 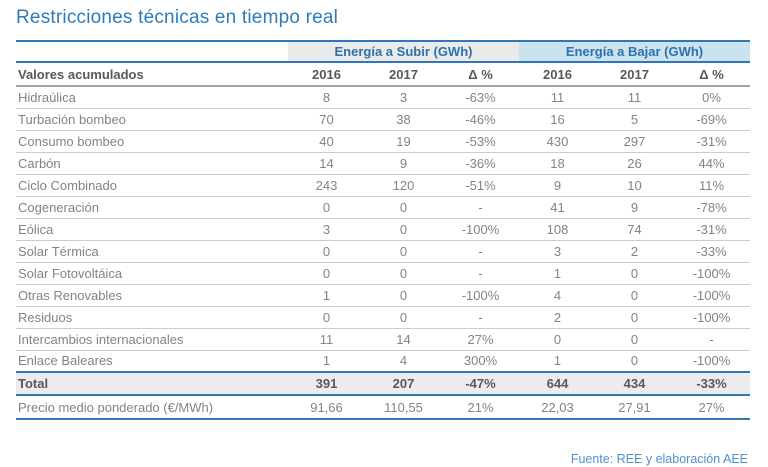 What do you see at coordinates (152, 141) in the screenshot?
I see `row-label: Consumo bombeo` at bounding box center [152, 141].